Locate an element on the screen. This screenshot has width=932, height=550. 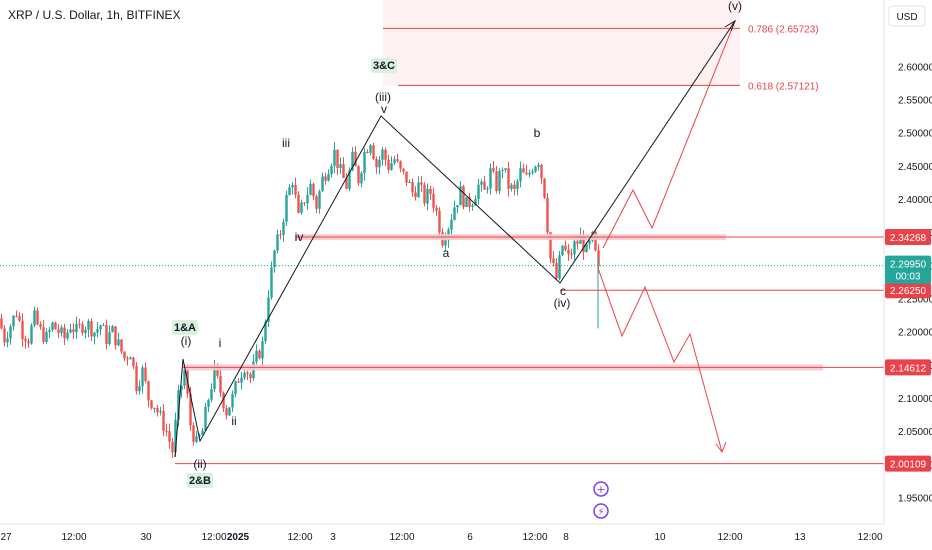
wave-box-label: 3&C is located at coordinates (384, 66).